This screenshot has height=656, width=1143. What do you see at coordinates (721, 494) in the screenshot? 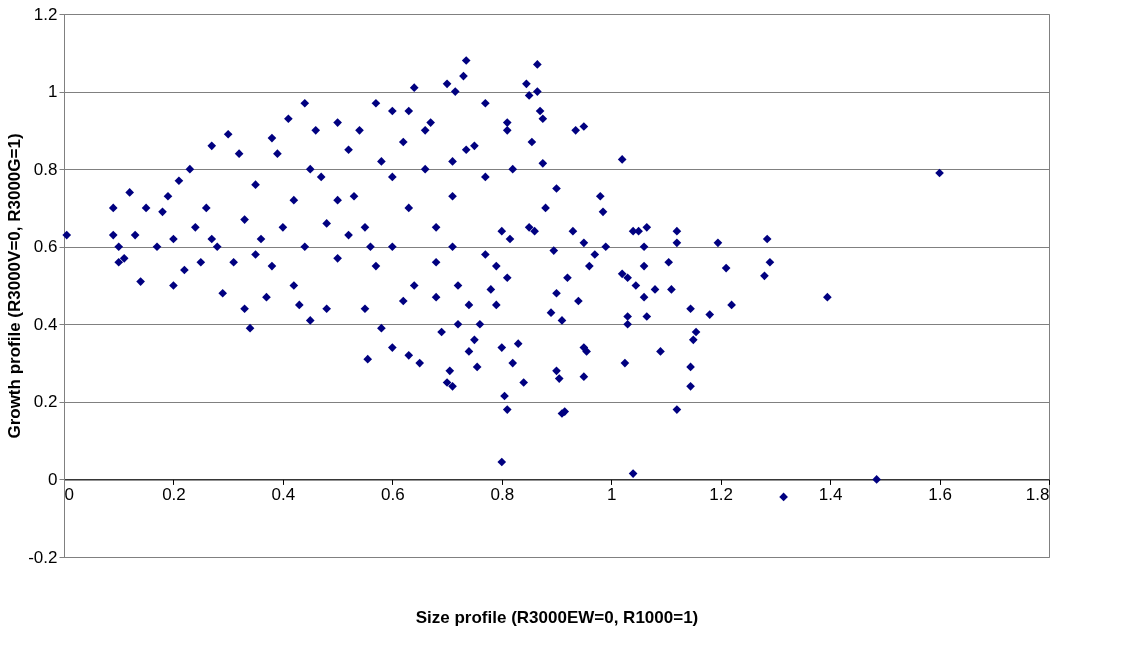
I see `x-tick-label: 1.2` at bounding box center [721, 494].